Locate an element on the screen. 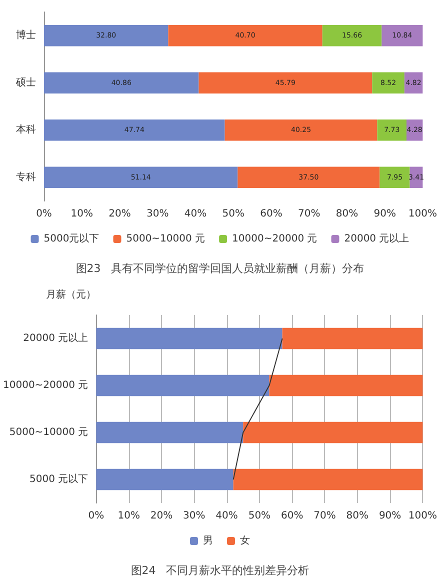 The width and height of the screenshot is (440, 587). y-axis-title: 月薪（元） is located at coordinates (71, 294).